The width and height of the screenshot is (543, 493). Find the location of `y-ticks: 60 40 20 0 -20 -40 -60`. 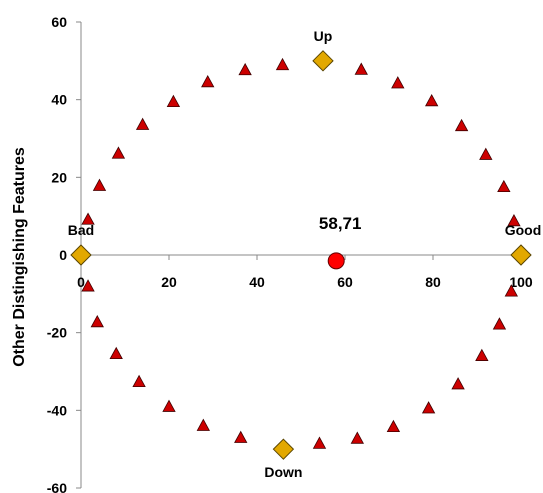

y-ticks: 60 40 20 0 -20 -40 -60 is located at coordinates (64, 253).